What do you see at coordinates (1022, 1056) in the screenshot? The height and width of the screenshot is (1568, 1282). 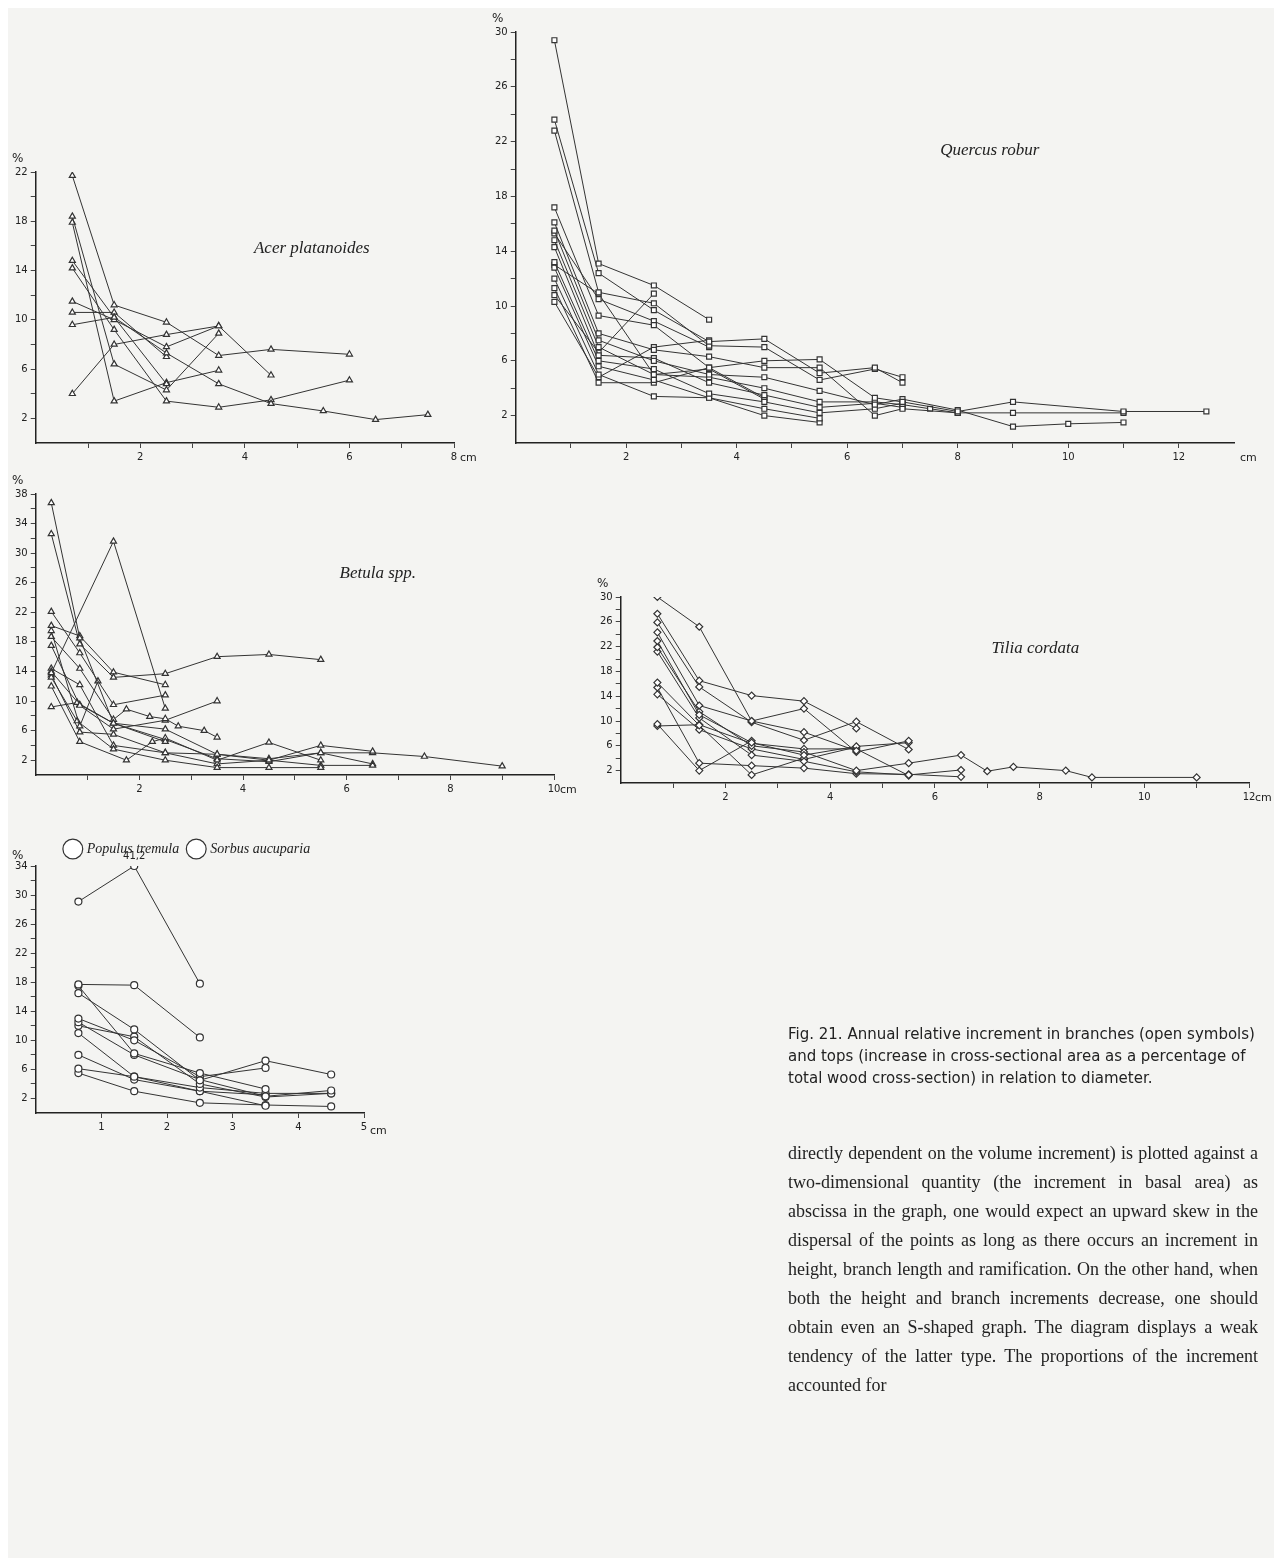 I see `caption: Fig. 21. Annual relative increment in branches (open symbols) and tops (increase in cross-sectional area as a percentage of total wood cross-section) in relation to diameter.` at bounding box center [1022, 1056].